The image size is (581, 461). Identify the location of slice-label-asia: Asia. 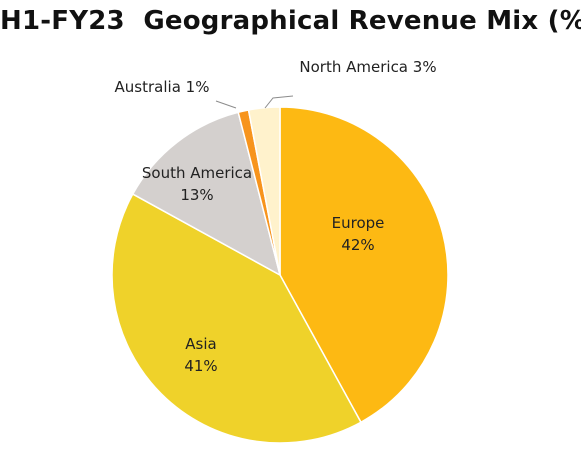
(200, 344).